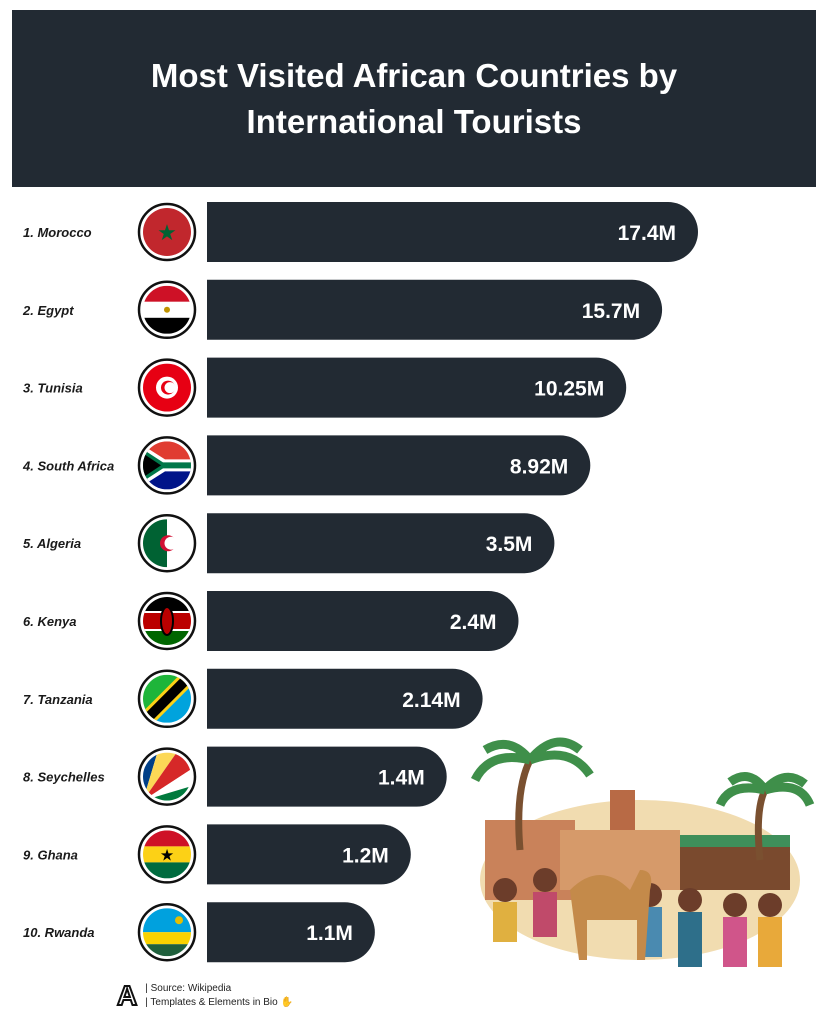 The width and height of the screenshot is (828, 1017). I want to click on chart-row: 8. Seychelles 1.4M, so click(235, 776).